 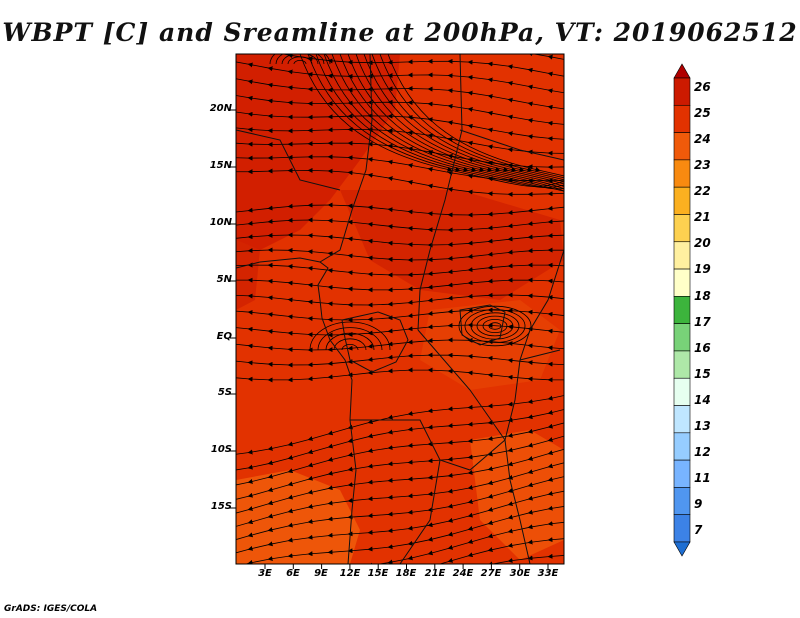 I want to click on colorbar-label-11: 11, so click(x=702, y=478).